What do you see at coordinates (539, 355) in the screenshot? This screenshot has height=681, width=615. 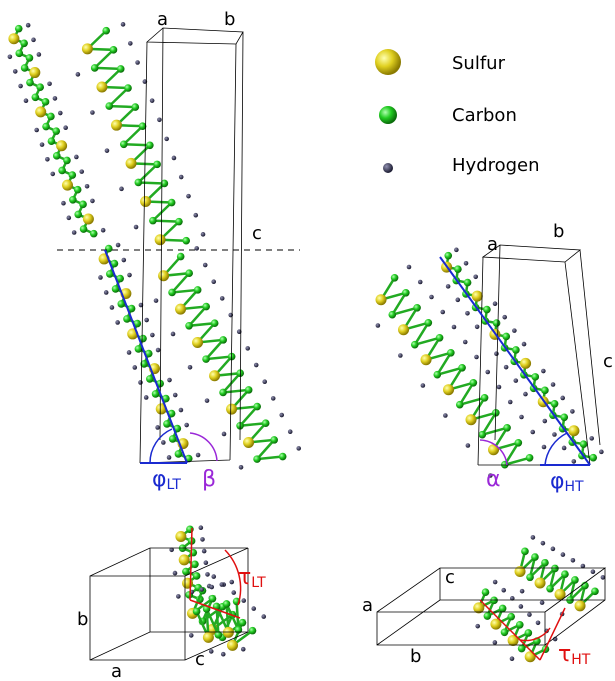 I see `unit-cell` at bounding box center [539, 355].